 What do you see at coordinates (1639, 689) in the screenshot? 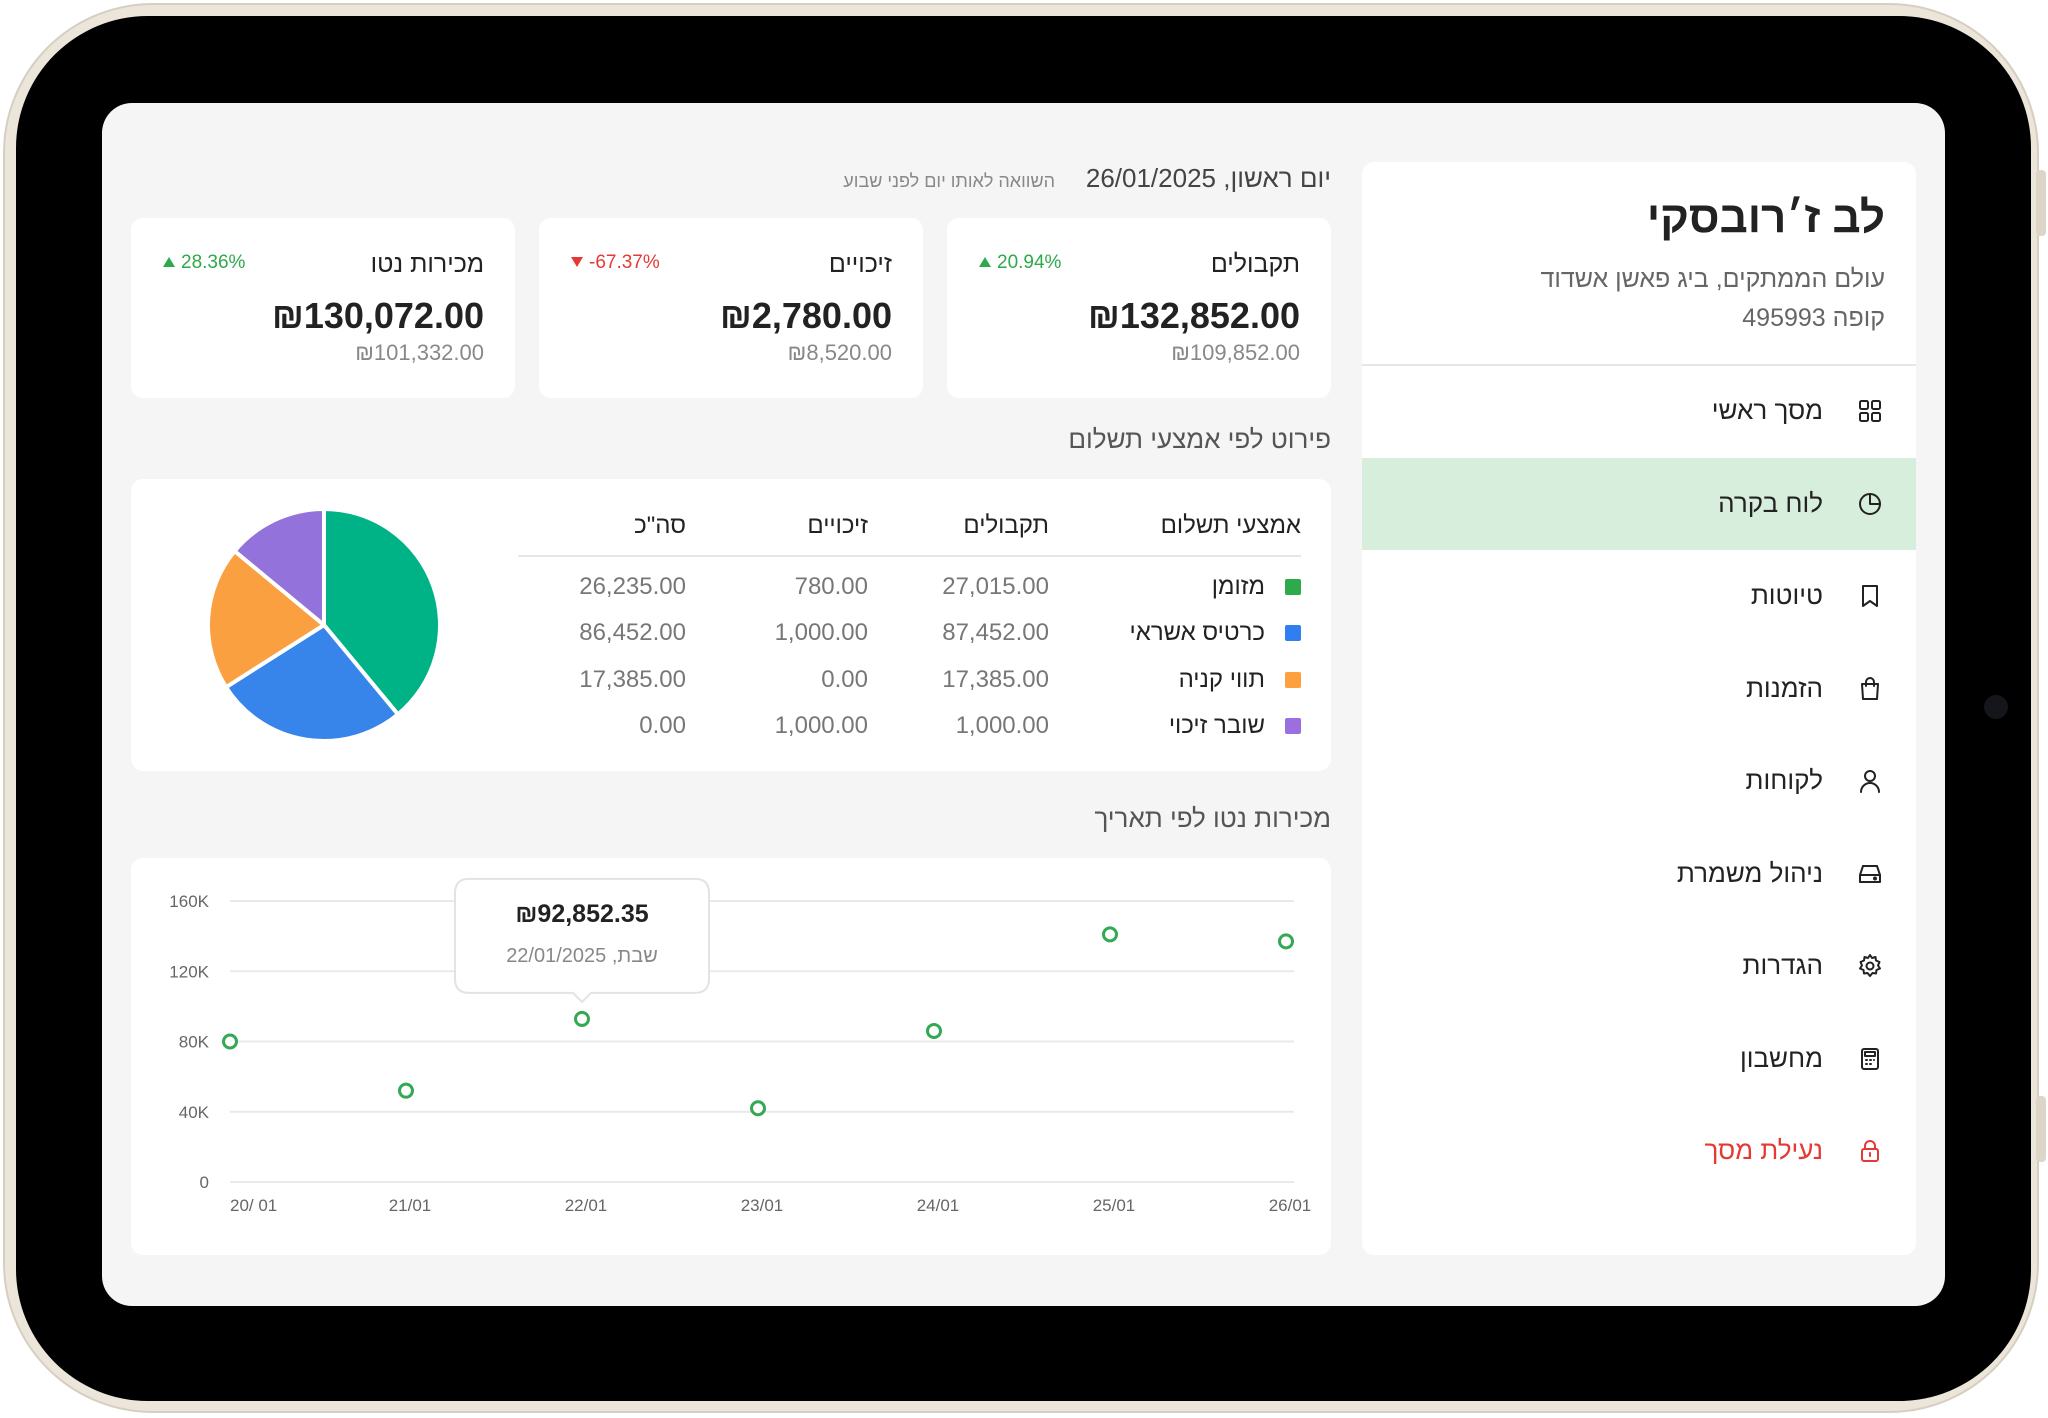
I see `menu-item: הזמנות` at bounding box center [1639, 689].